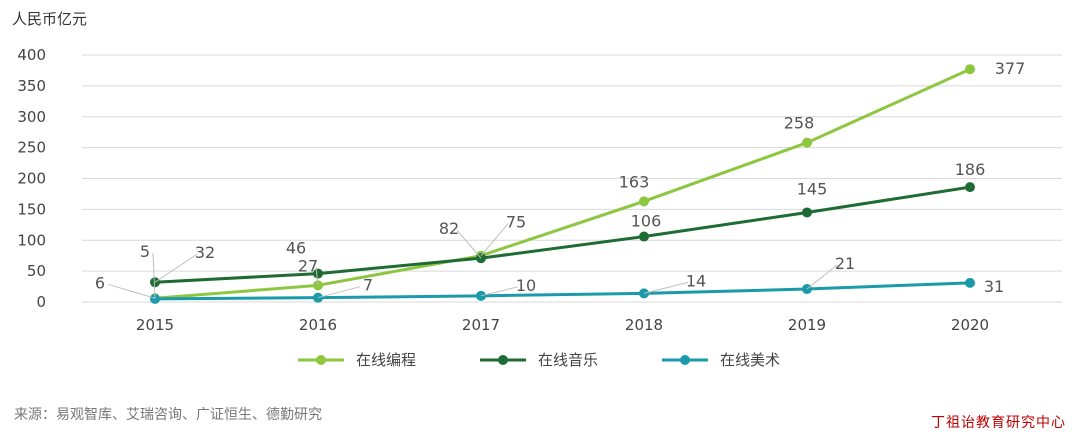 This screenshot has width=1080, height=432. Describe the element at coordinates (481, 325) in the screenshot. I see `x-tick-label: 2017` at that location.